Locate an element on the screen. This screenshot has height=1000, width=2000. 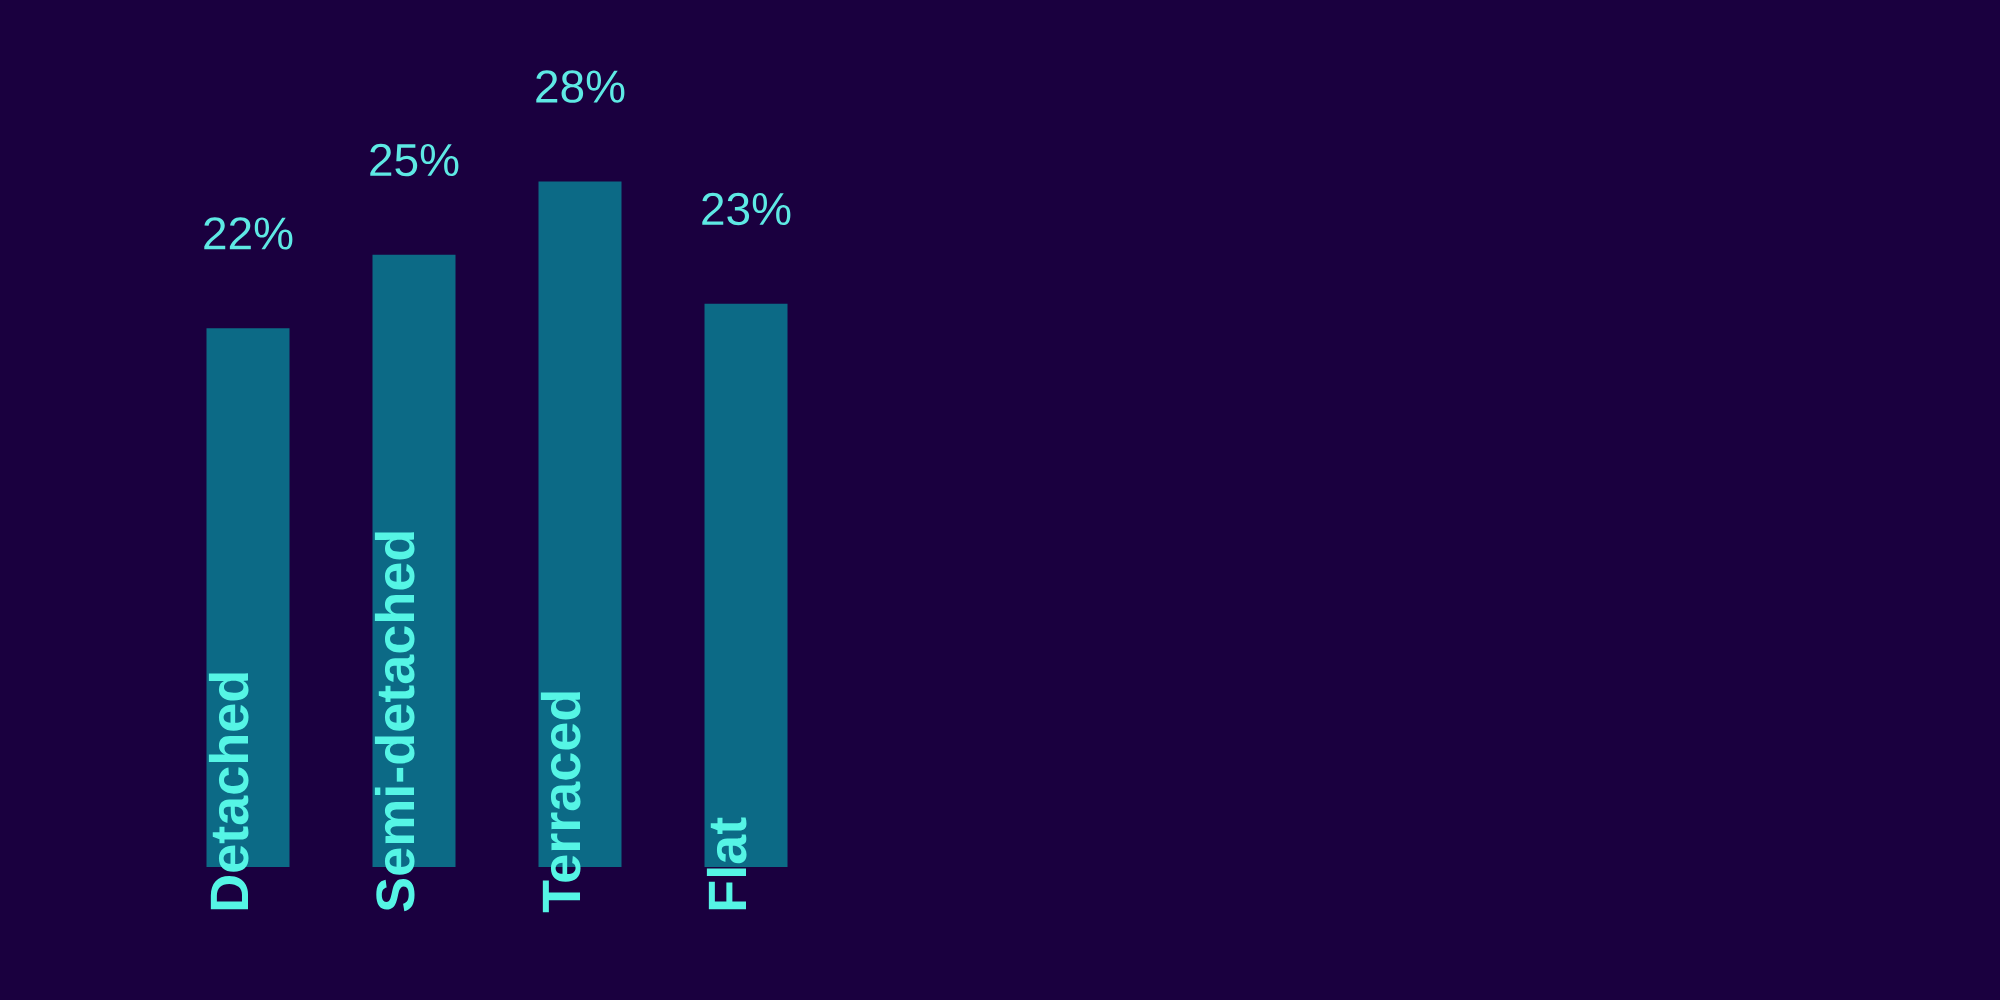
x-tick-label: Terraced is located at coordinates (560, 802).